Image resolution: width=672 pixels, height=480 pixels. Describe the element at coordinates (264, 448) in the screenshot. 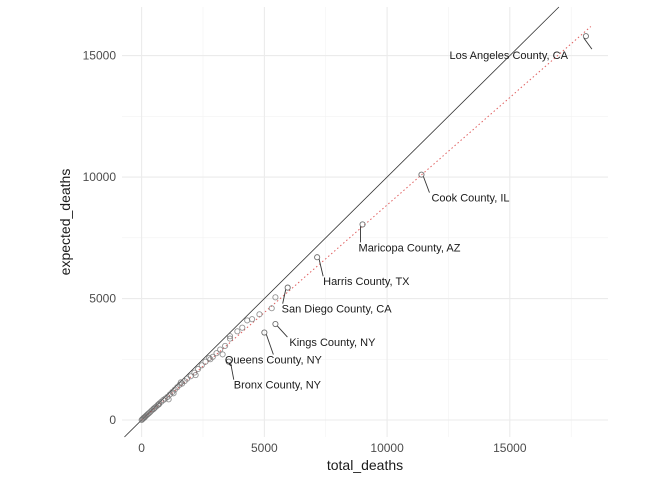

I see `x-tick-label: 5000` at that location.